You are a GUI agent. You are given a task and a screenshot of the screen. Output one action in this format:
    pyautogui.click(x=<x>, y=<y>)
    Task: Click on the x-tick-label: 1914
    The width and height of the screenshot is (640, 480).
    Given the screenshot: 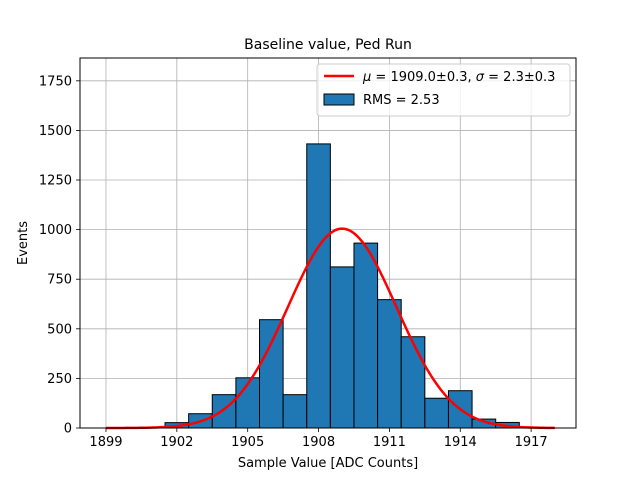 What is the action you would take?
    pyautogui.click(x=460, y=442)
    